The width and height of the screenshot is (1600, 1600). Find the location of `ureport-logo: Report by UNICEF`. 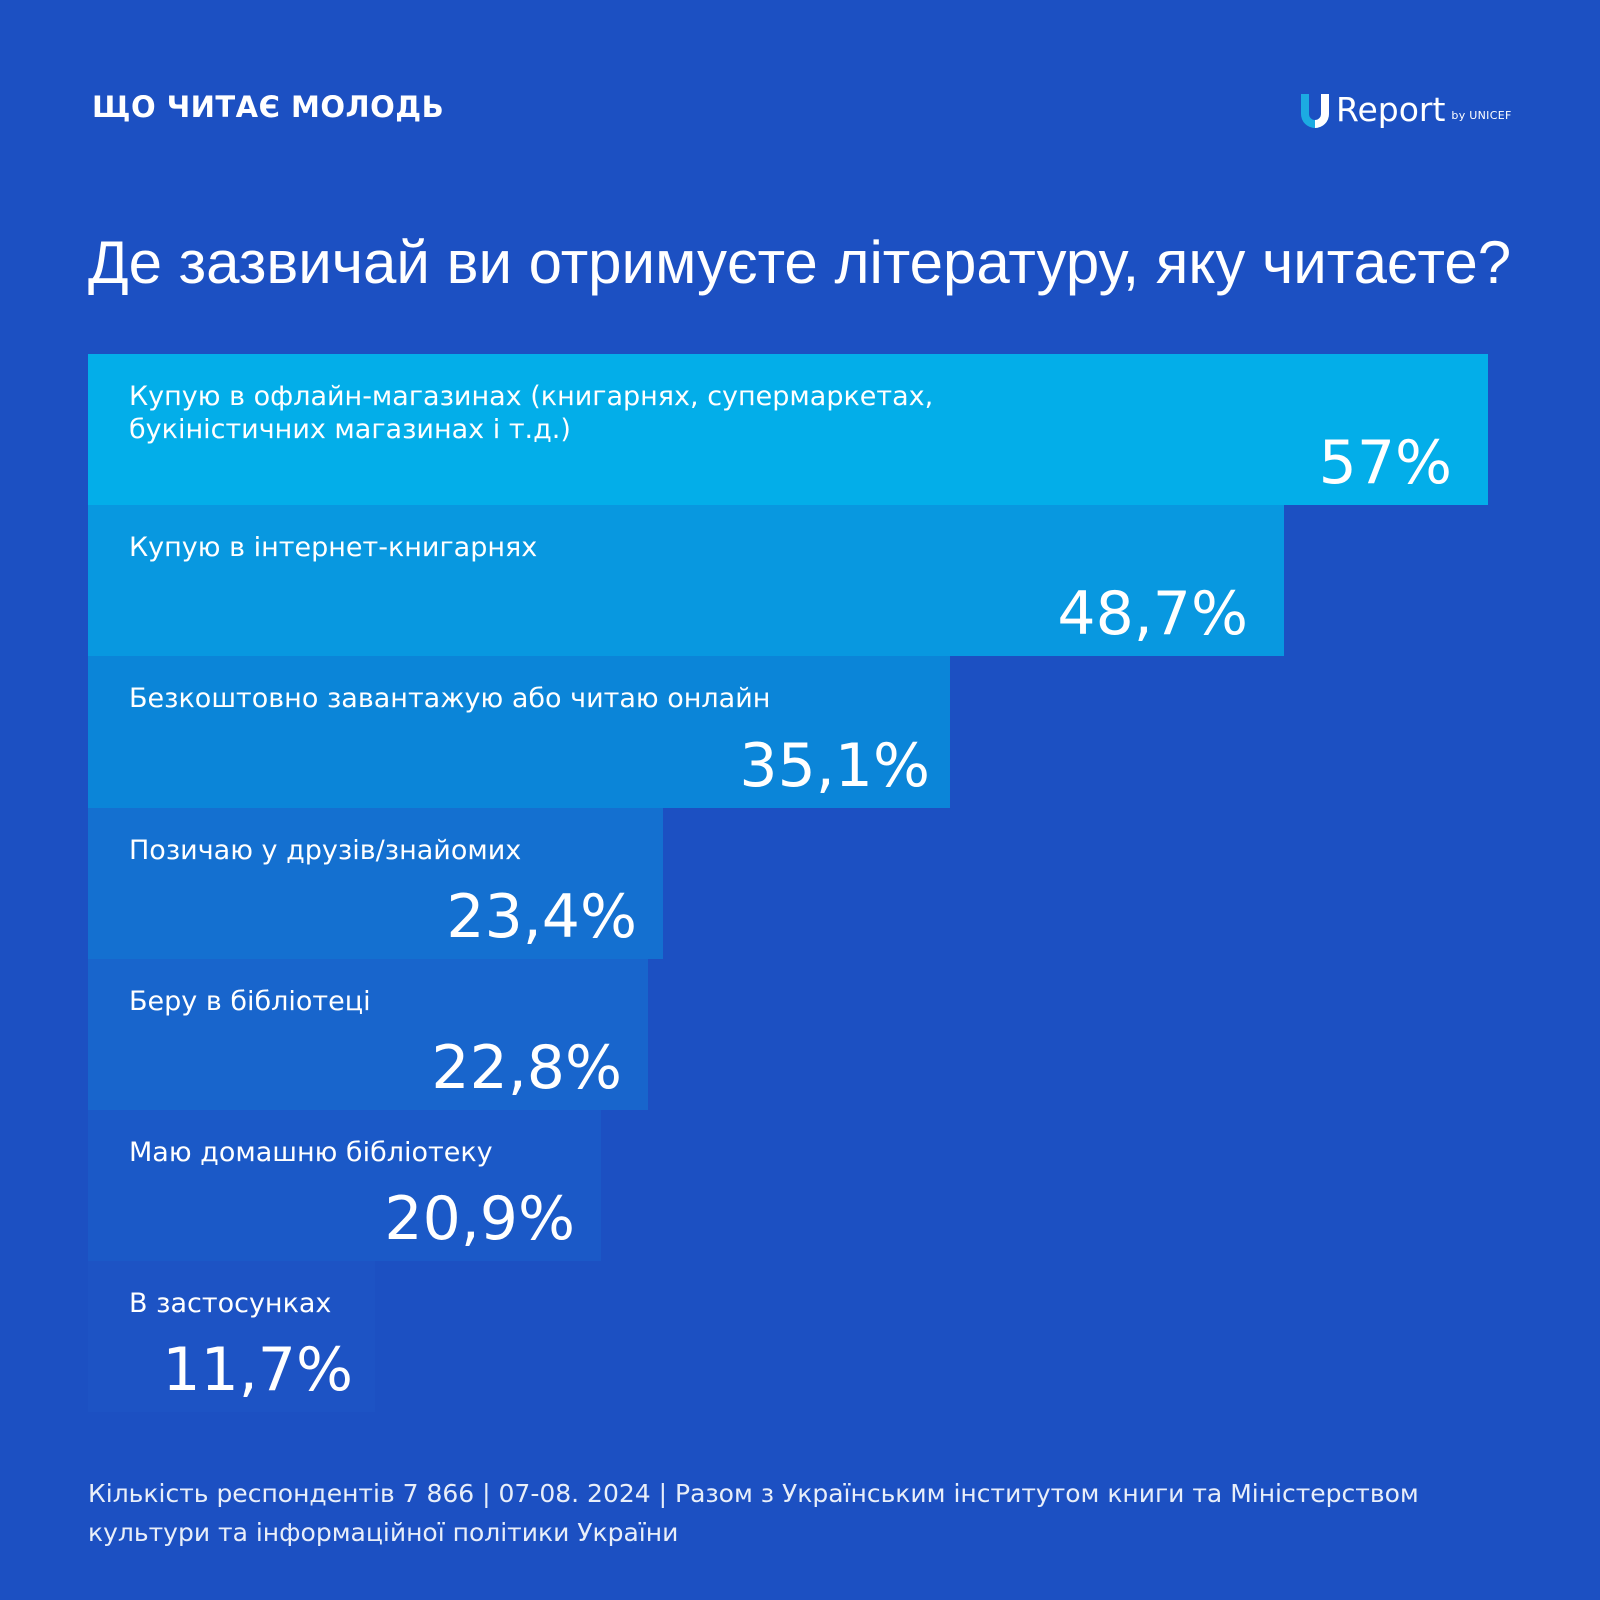

ureport-logo: Report by UNICEF is located at coordinates (1405, 108).